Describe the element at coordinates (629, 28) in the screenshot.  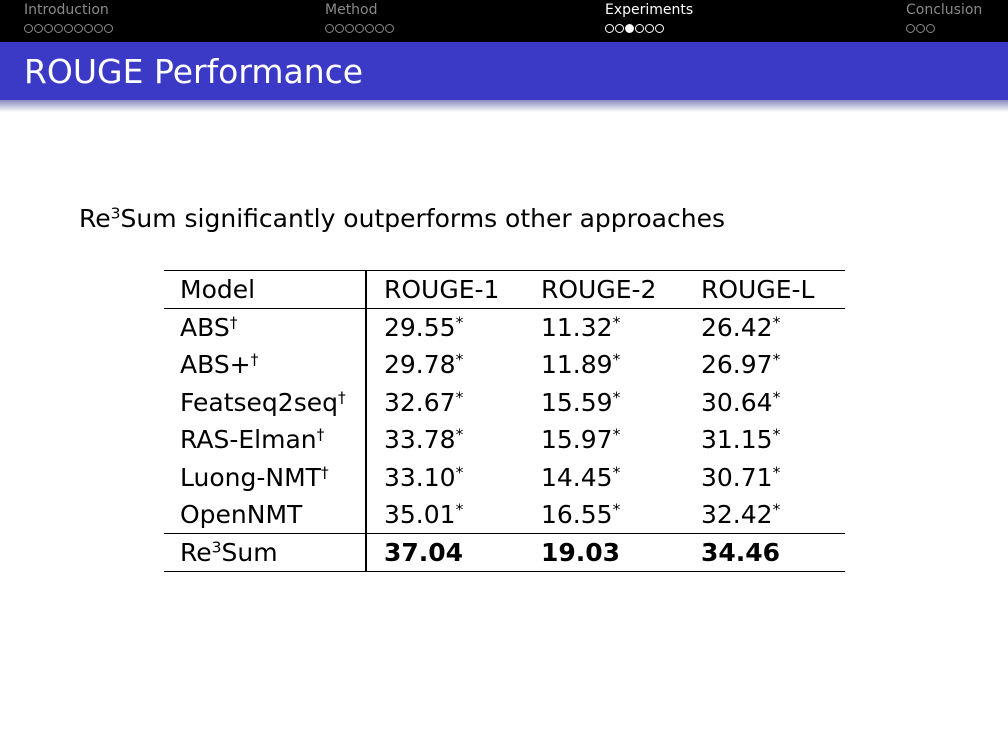
I see `current-slide-dot` at that location.